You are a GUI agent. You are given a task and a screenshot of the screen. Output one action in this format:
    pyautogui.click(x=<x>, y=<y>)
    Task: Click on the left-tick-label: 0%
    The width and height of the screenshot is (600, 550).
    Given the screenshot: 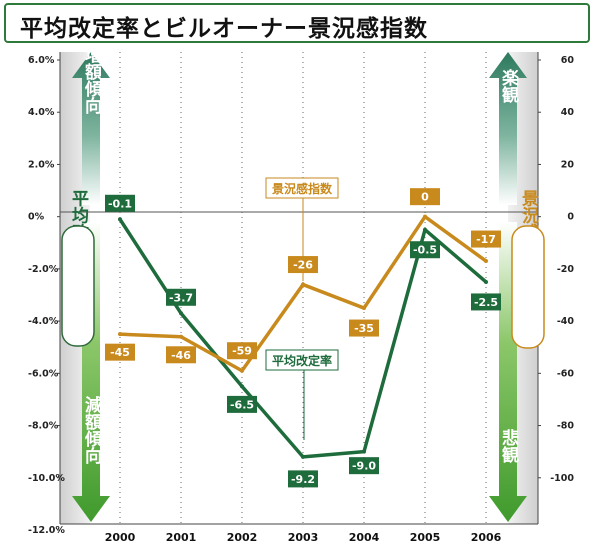 What is the action you would take?
    pyautogui.click(x=36, y=217)
    